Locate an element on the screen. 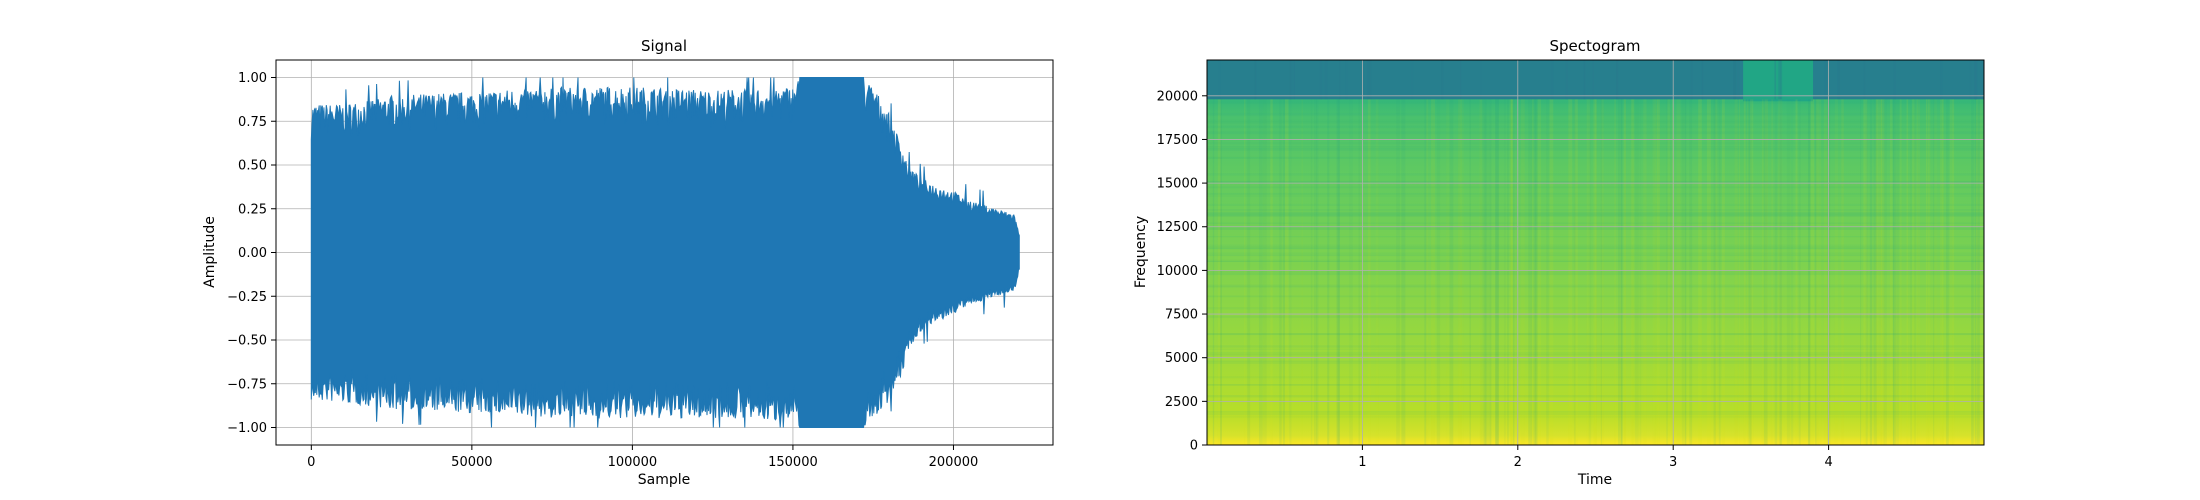 The width and height of the screenshot is (2200, 500). signal-y-tick-label: −0.50 is located at coordinates (247, 341).